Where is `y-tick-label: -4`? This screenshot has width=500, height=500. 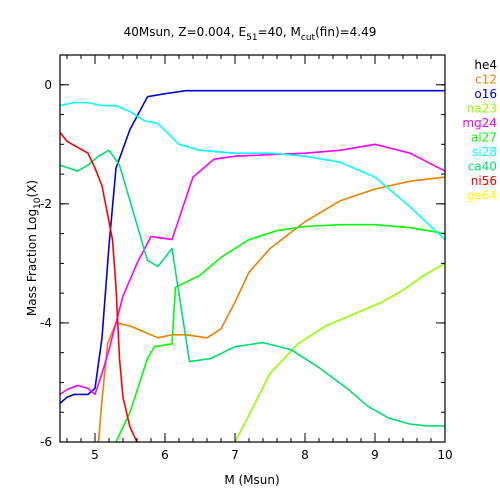 y-tick-label: -4 is located at coordinates (46, 323).